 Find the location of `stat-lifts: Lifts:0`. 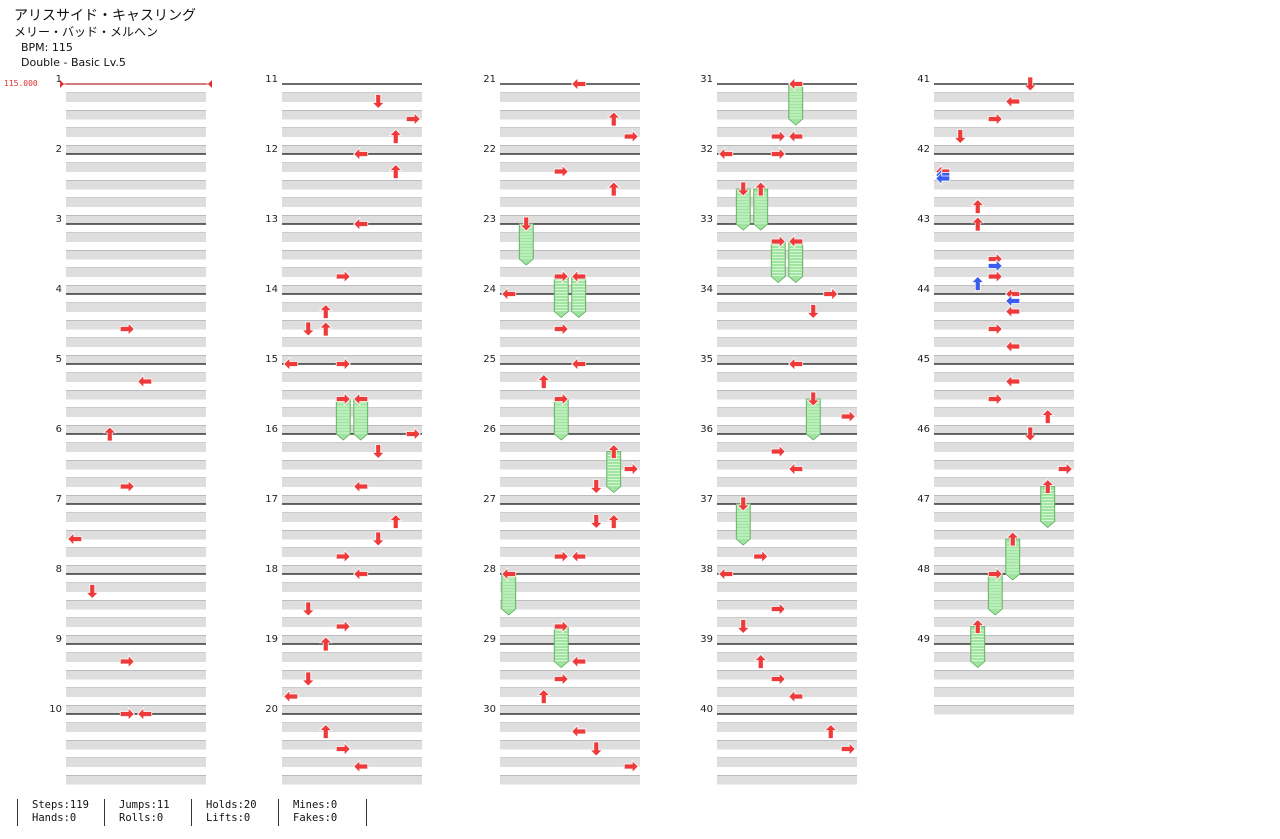

stat-lifts: Lifts:0 is located at coordinates (228, 818).